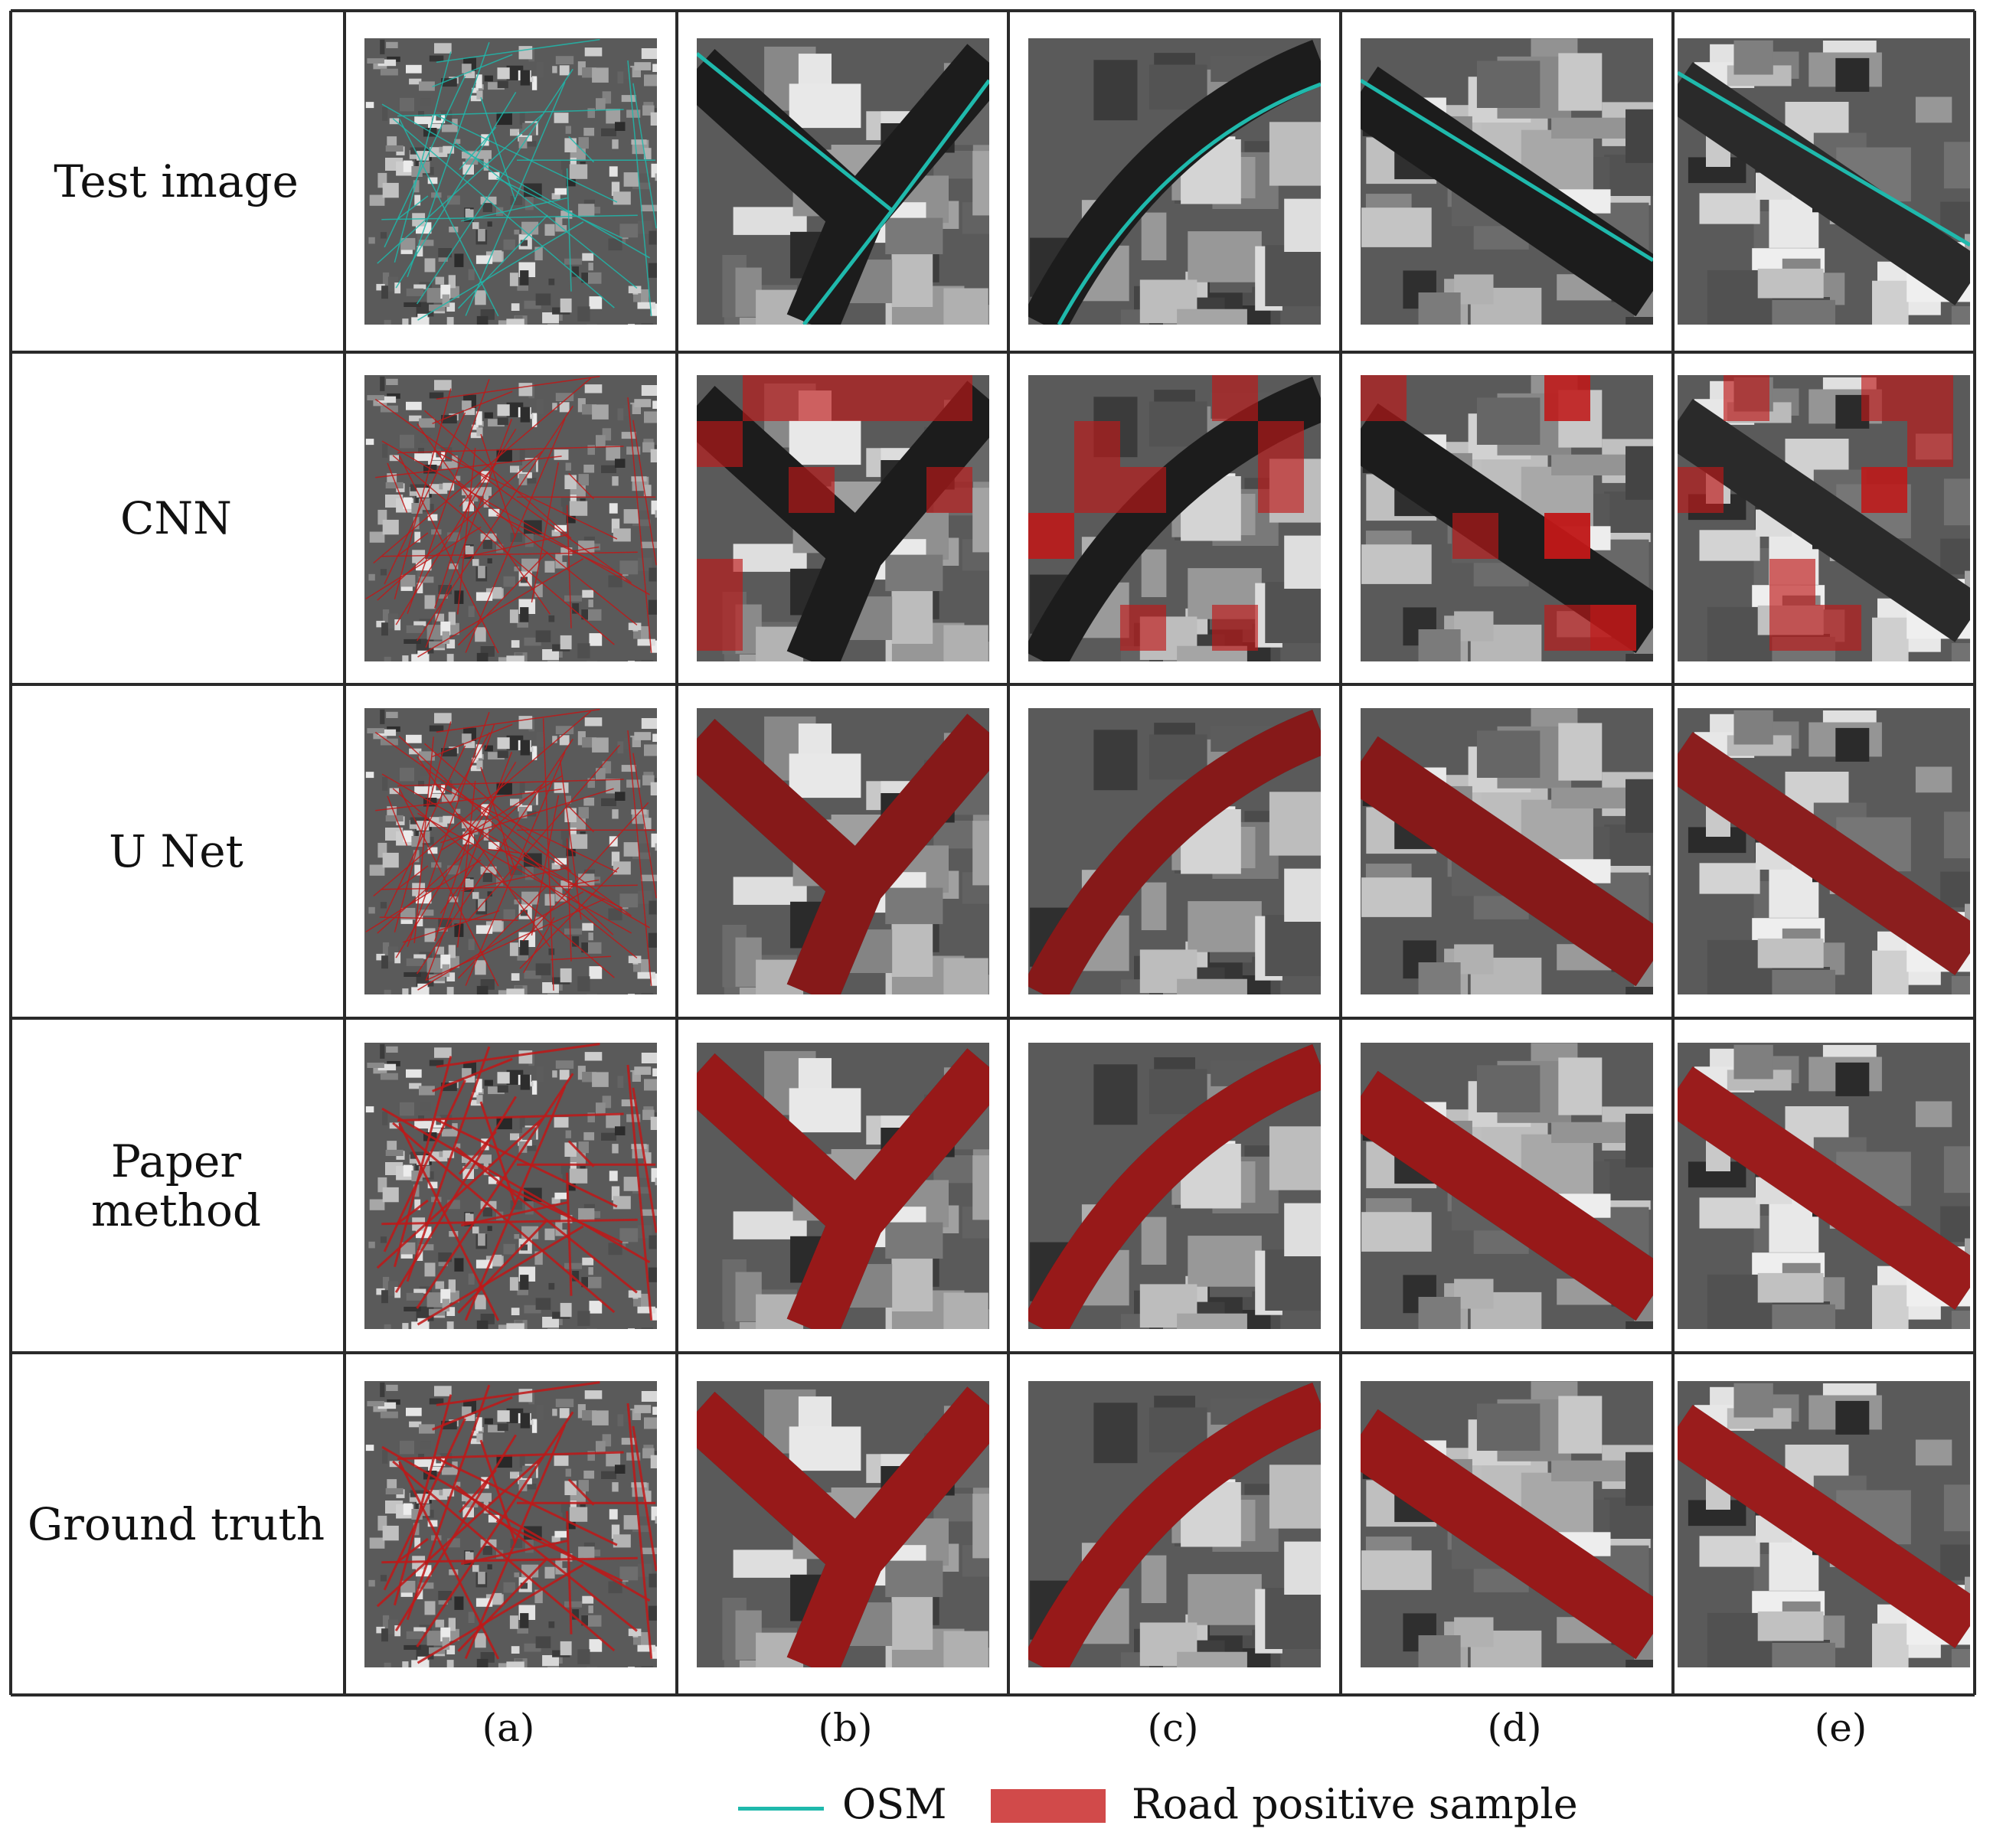 The image size is (2016, 1832). I want to click on osm-legend-swatch, so click(781, 1809).